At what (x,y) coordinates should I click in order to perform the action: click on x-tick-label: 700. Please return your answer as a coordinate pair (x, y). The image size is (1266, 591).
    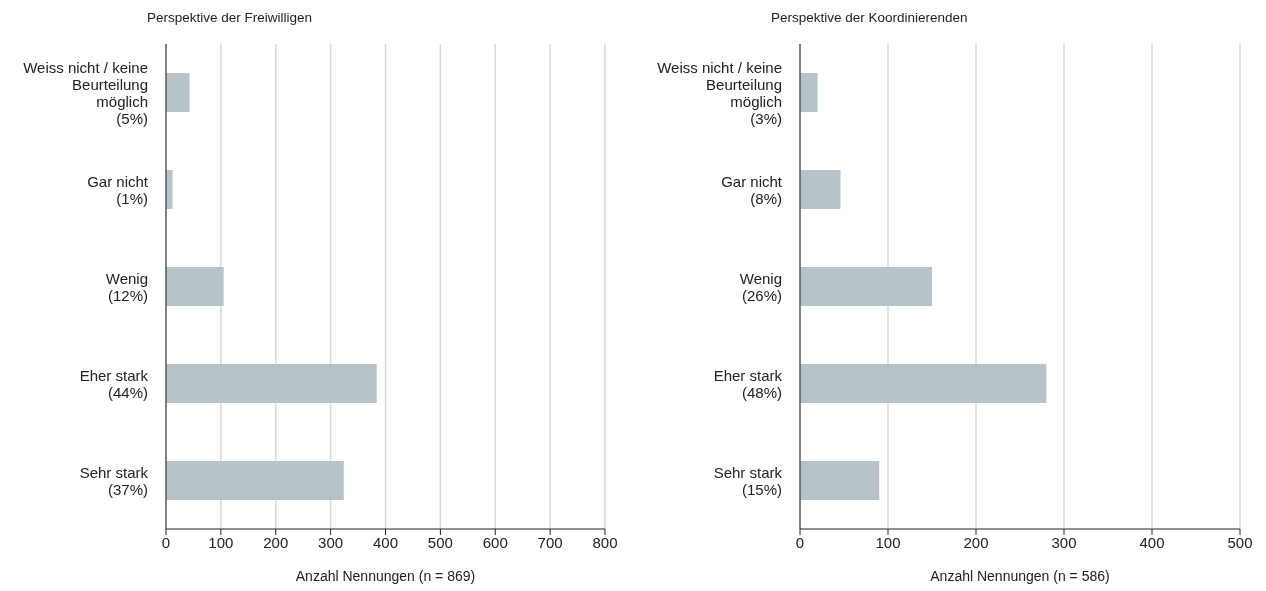
    Looking at the image, I should click on (550, 542).